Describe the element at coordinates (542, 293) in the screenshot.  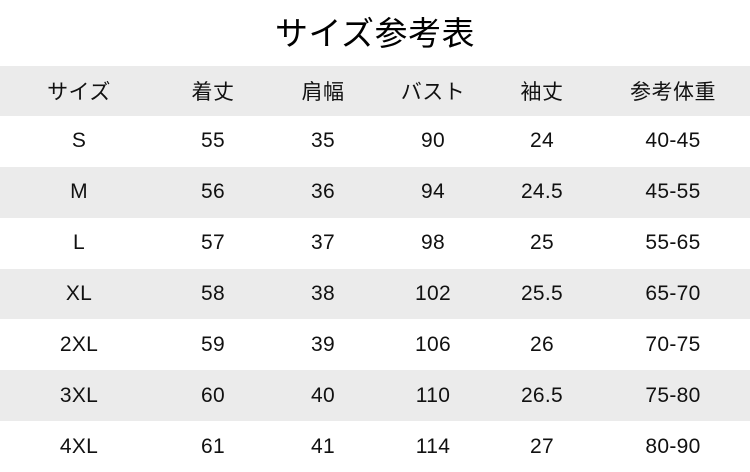
I see `cell-sleeve: 25.5` at that location.